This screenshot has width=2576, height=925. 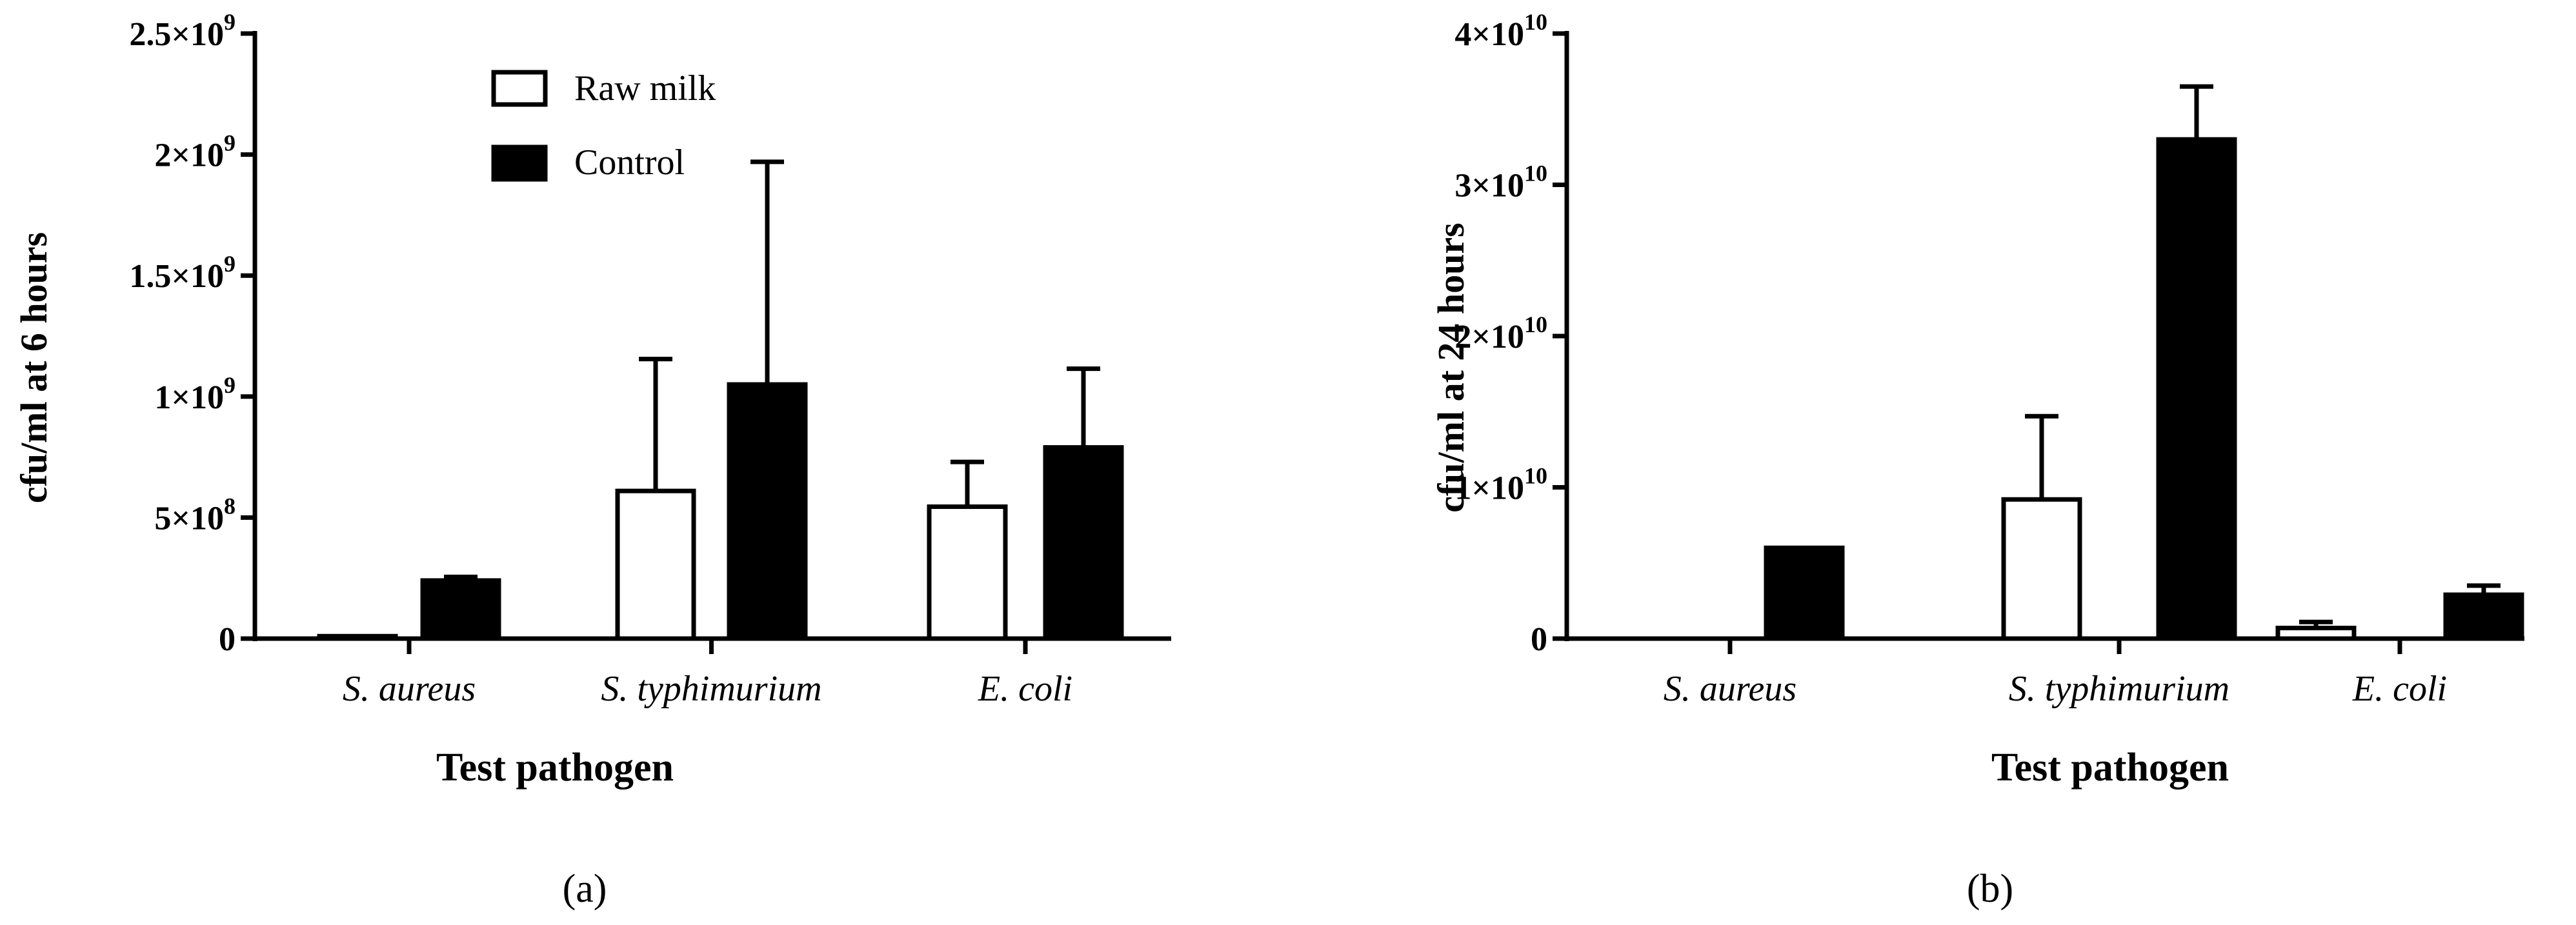 What do you see at coordinates (1990, 889) in the screenshot?
I see `panel-label-b: (b)` at bounding box center [1990, 889].